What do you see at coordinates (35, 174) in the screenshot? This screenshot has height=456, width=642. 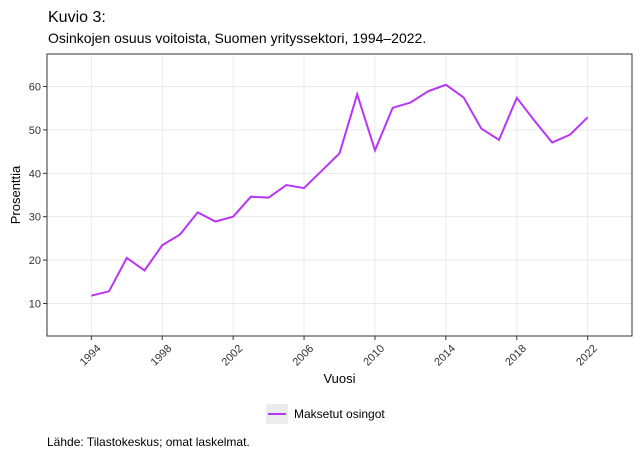 I see `y-tick-label: 40` at bounding box center [35, 174].